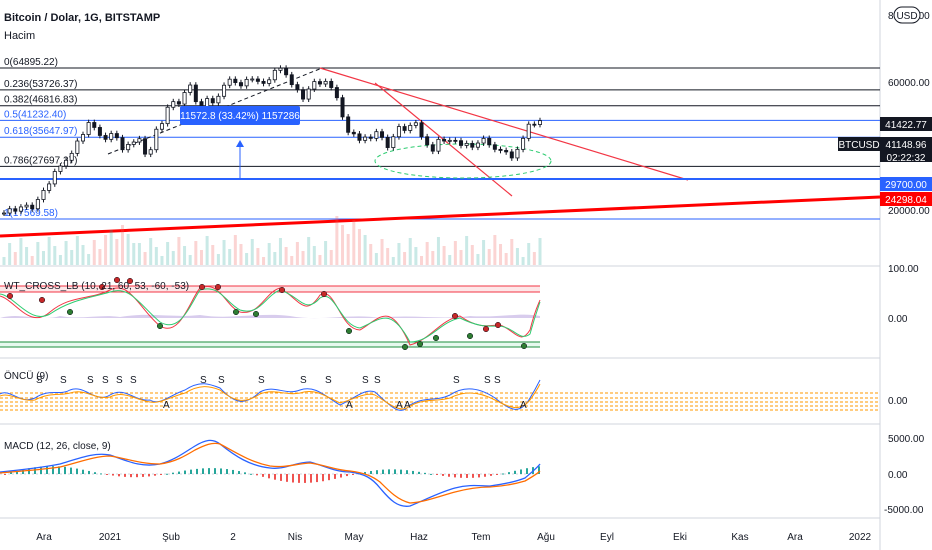  Describe the element at coordinates (739, 537) in the screenshot. I see `time-axis-label: Kas` at that location.